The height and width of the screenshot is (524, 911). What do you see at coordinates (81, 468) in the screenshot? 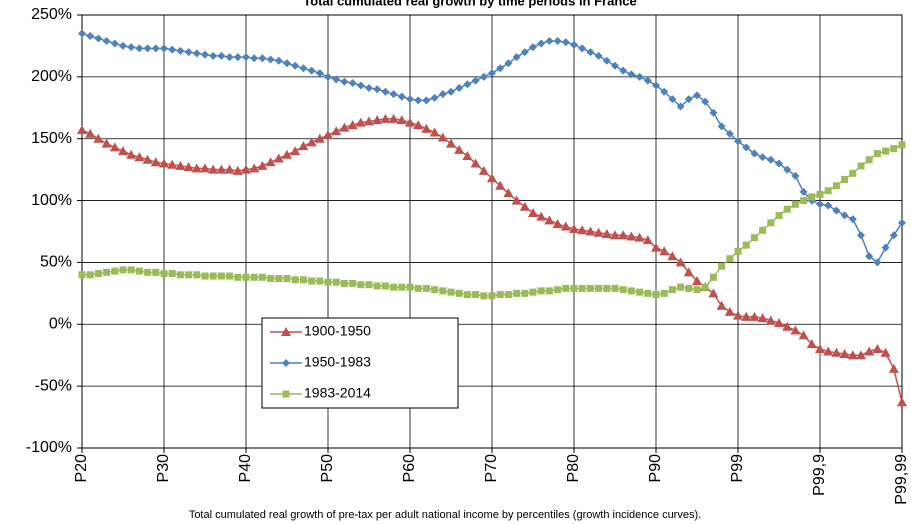
I see `x-tick-label: P20` at bounding box center [81, 468].